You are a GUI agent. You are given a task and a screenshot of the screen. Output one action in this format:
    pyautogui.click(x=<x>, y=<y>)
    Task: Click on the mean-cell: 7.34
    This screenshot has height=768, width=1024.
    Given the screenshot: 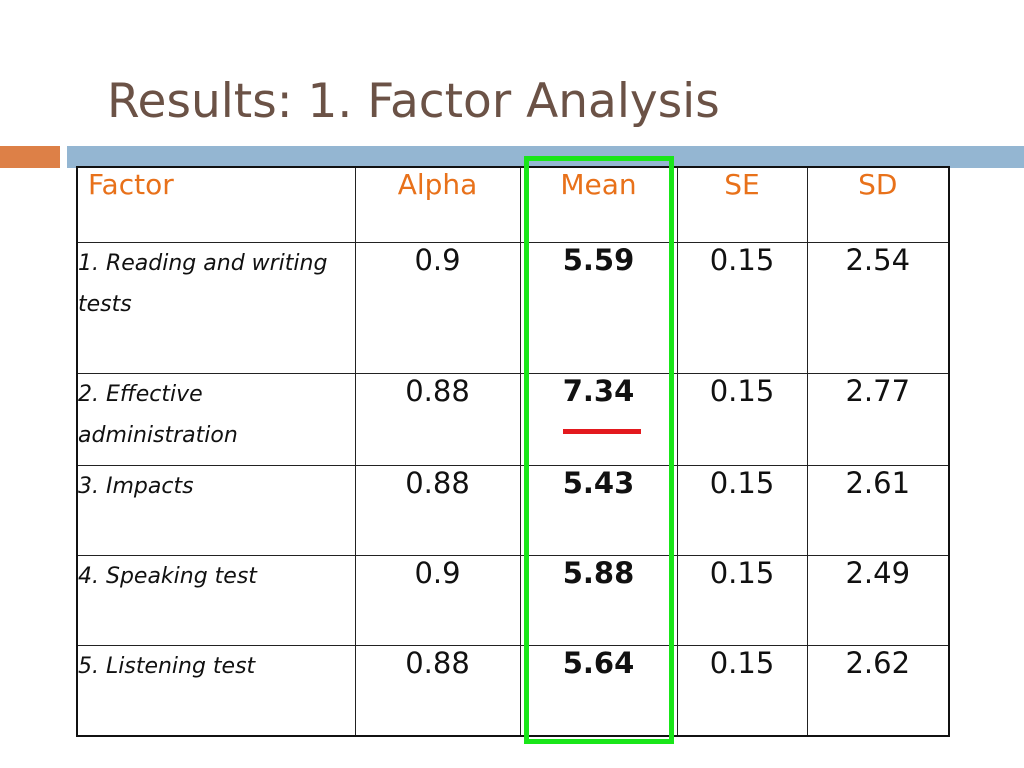 What is the action you would take?
    pyautogui.click(x=598, y=419)
    